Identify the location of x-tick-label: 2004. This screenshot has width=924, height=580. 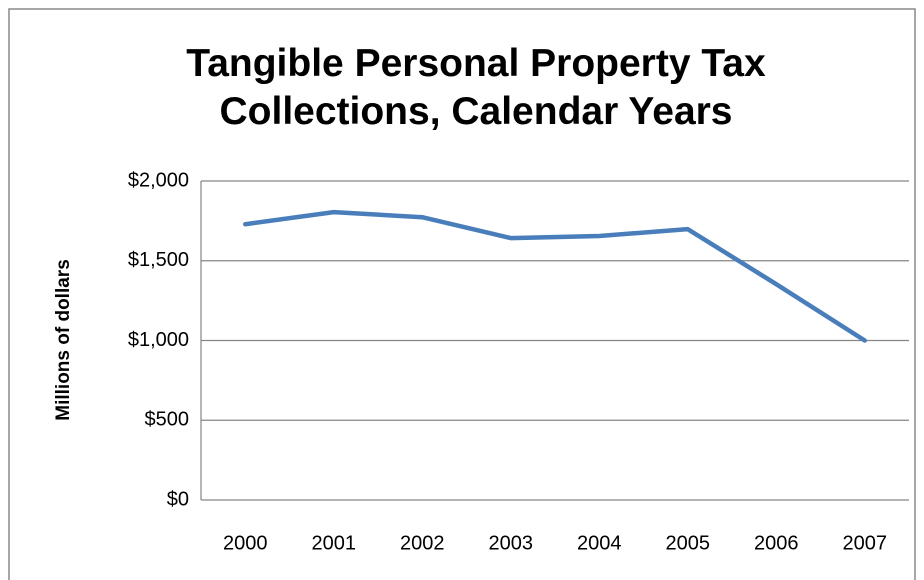
(599, 543).